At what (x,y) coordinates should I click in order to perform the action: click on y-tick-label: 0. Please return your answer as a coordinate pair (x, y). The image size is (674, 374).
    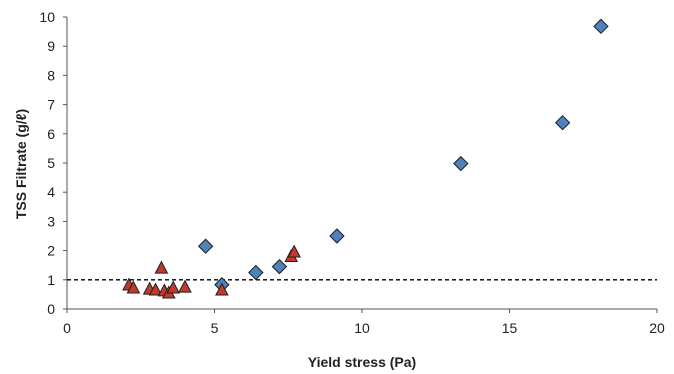
    Looking at the image, I should click on (51, 309).